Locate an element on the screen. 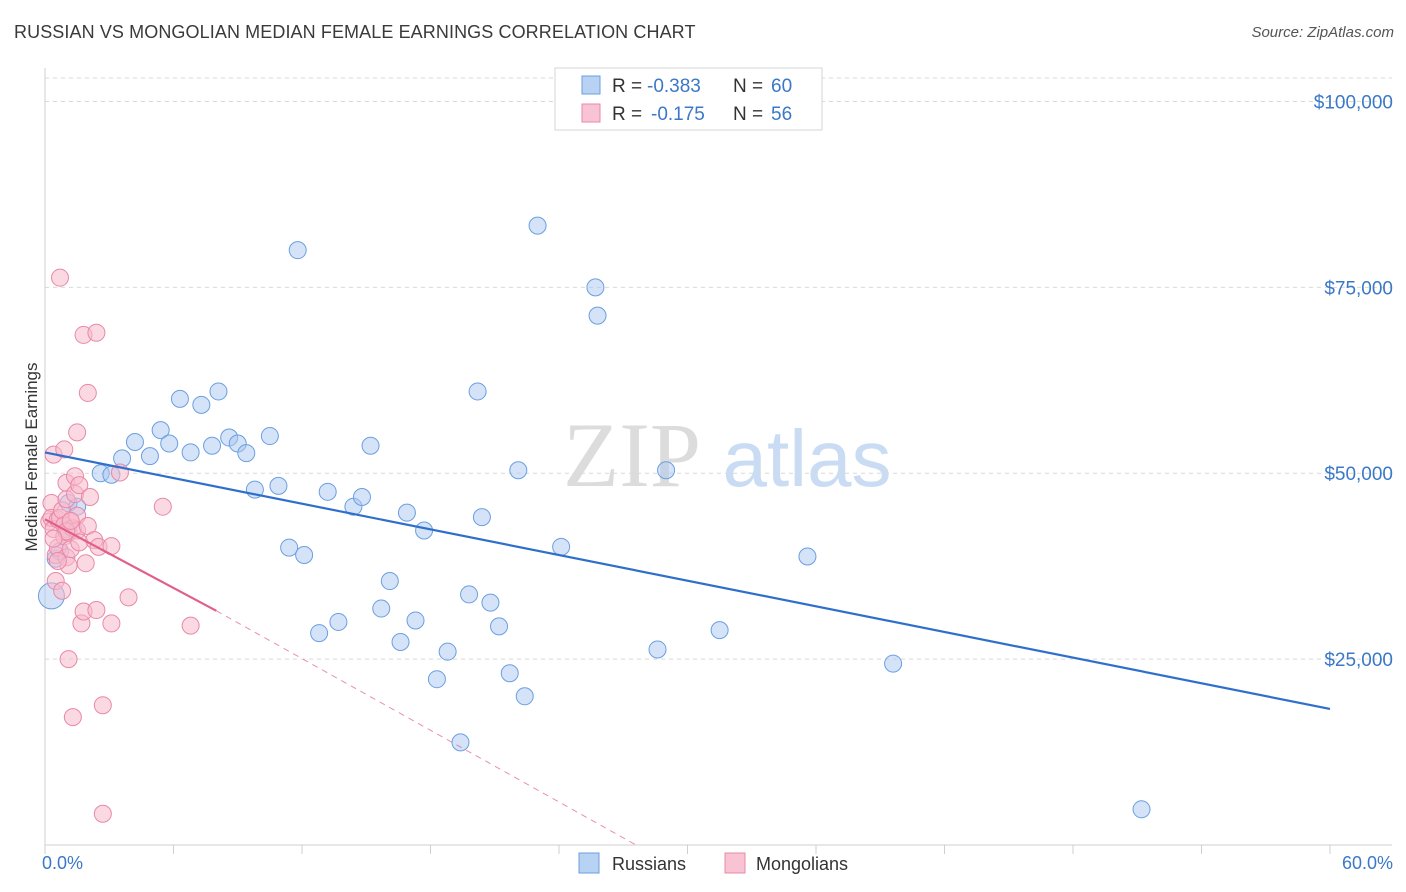 The height and width of the screenshot is (892, 1406). bottom-legend-swatch-mongolians is located at coordinates (735, 863).